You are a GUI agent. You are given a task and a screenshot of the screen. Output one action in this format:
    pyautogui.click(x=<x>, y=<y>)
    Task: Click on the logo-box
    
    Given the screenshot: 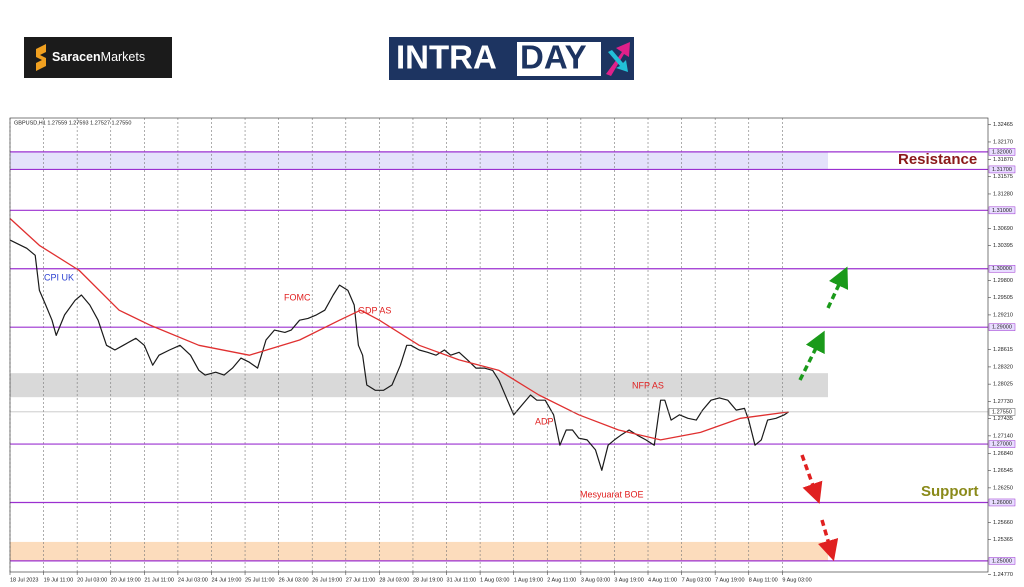 What is the action you would take?
    pyautogui.click(x=559, y=59)
    